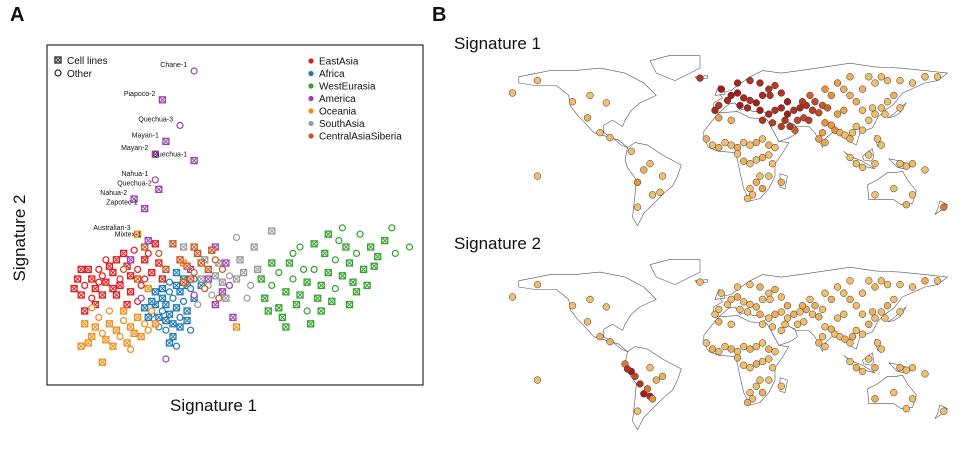 The image size is (964, 450). I want to click on marker-legend: Cell lines Other, so click(81, 68).